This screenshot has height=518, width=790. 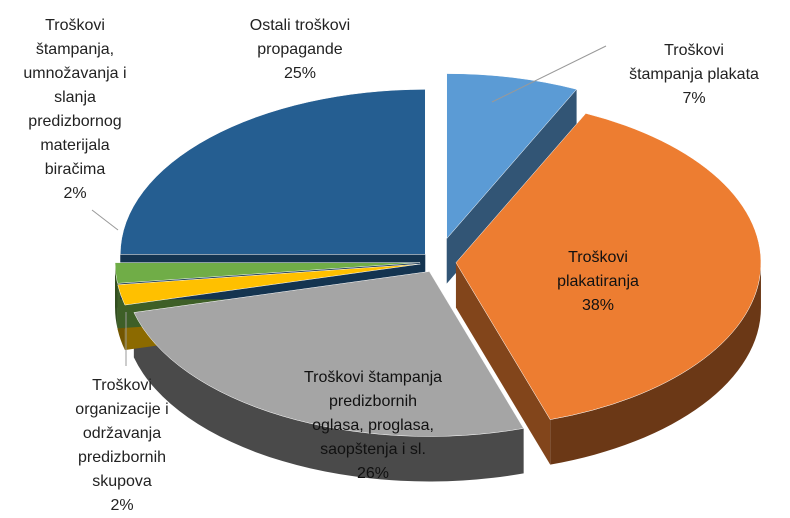 What do you see at coordinates (598, 281) in the screenshot?
I see `label-line: plakatiranja` at bounding box center [598, 281].